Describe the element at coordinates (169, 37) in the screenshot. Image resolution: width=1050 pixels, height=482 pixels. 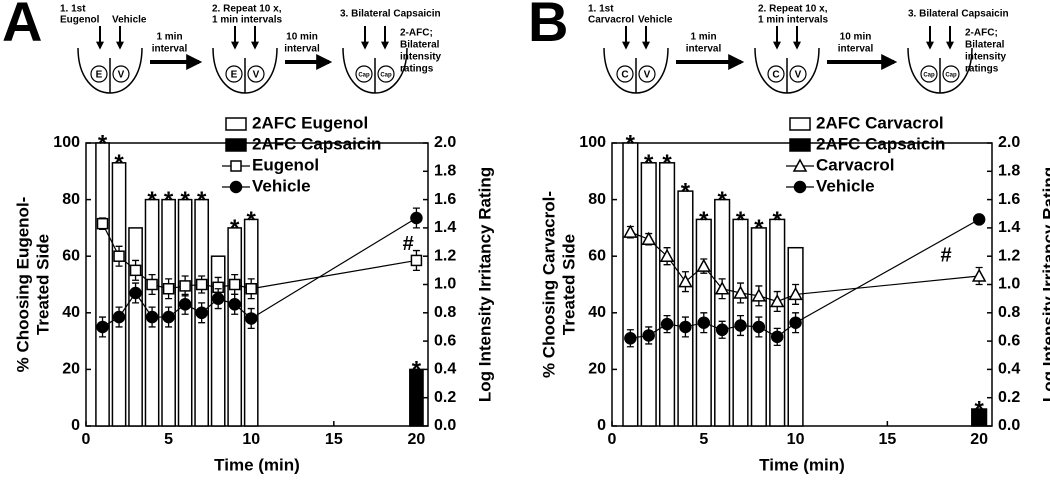
I see `arrow-text: 1 min` at that location.